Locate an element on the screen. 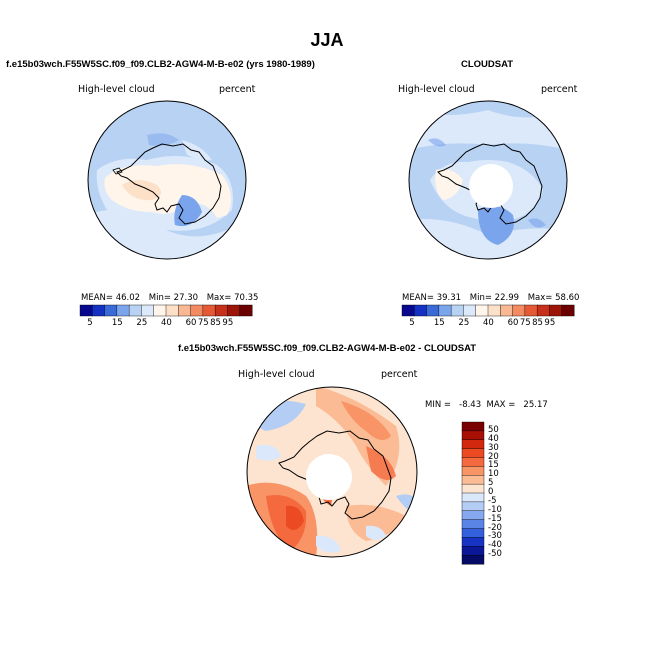 The height and width of the screenshot is (654, 654). model-max-label: Max= is located at coordinates (219, 298).